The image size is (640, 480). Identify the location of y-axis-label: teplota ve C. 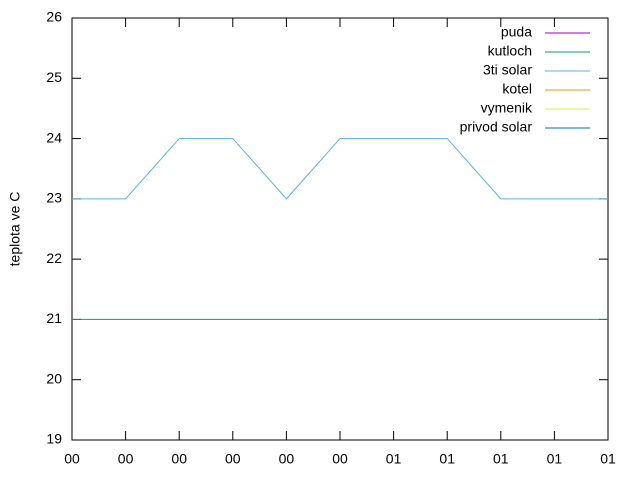
(15, 229).